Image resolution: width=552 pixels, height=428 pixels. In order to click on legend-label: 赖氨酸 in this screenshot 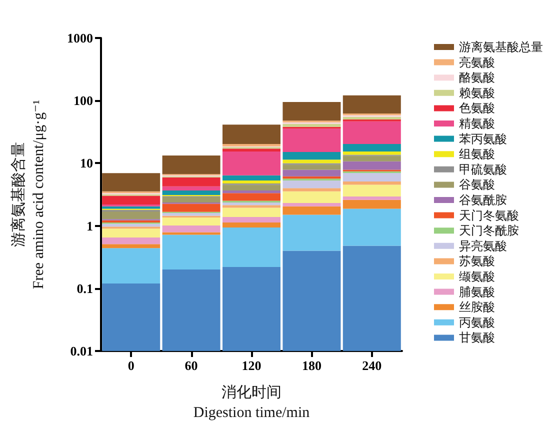, I will do `click(477, 93)`.